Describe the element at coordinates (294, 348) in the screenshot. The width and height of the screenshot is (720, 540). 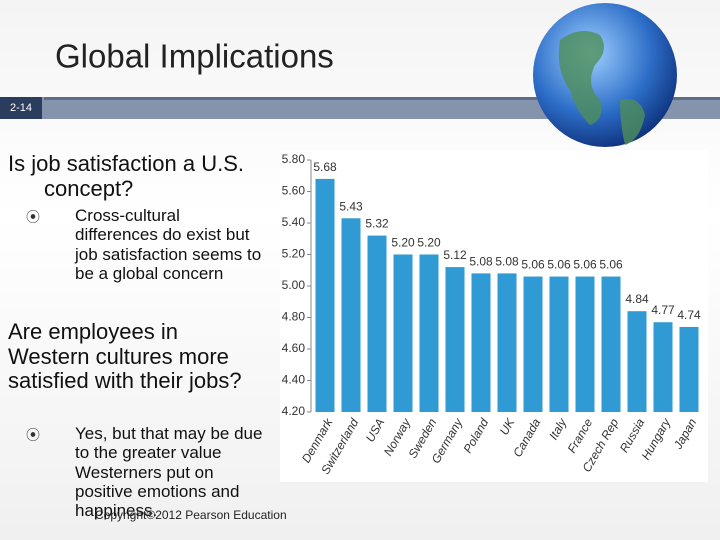
I see `y-tick-label: 4.60` at that location.